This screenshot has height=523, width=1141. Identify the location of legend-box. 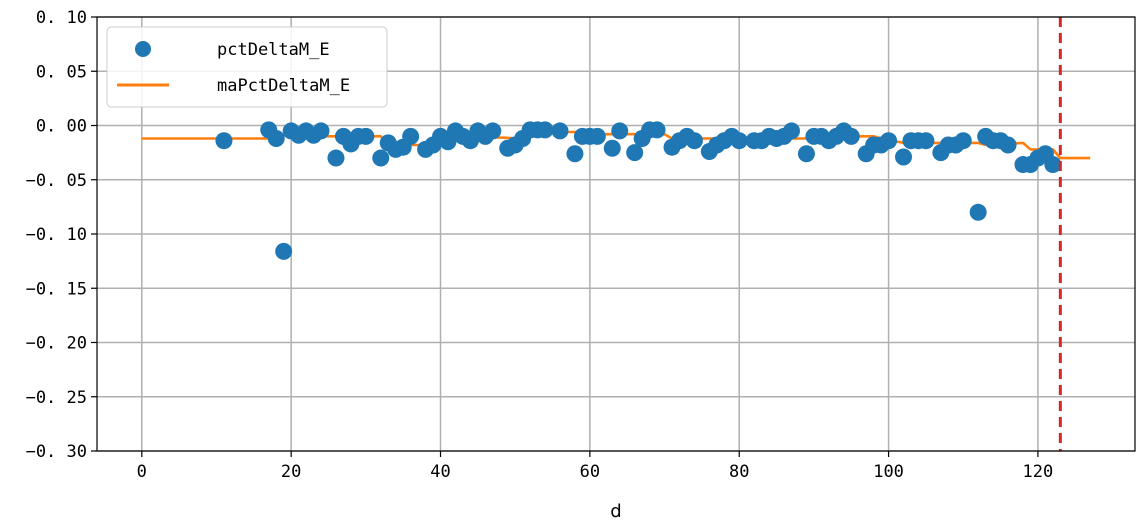
(247, 67).